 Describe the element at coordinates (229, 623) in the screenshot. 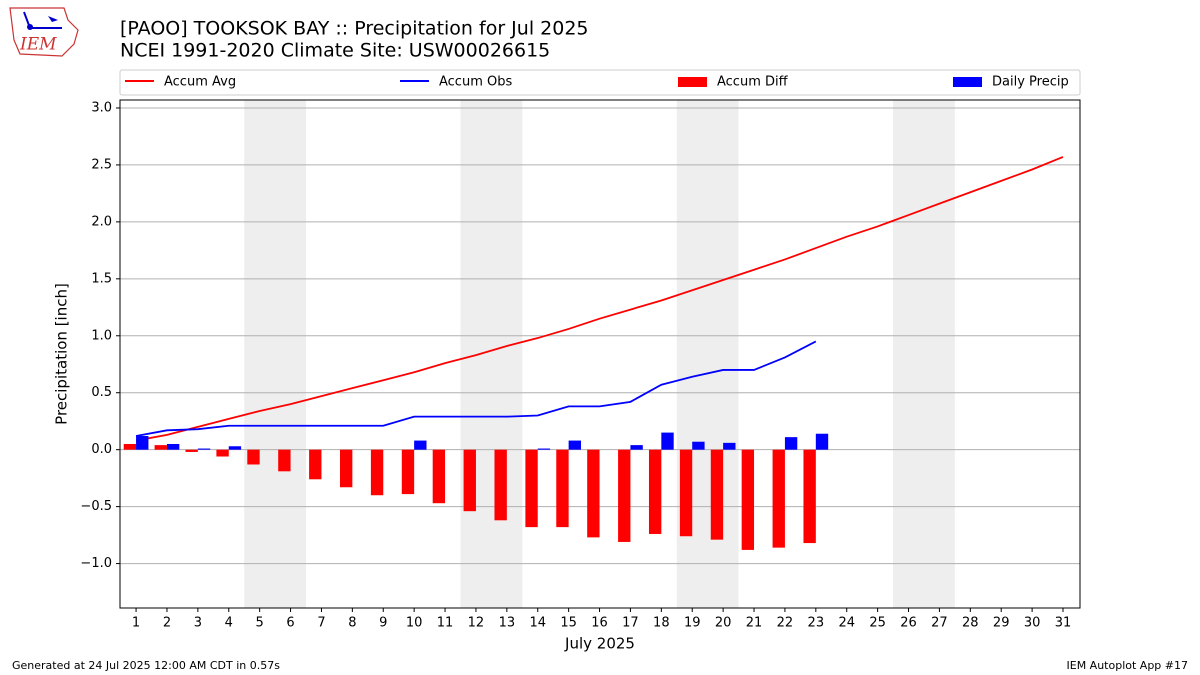

I see `x-tick-label: 4` at that location.